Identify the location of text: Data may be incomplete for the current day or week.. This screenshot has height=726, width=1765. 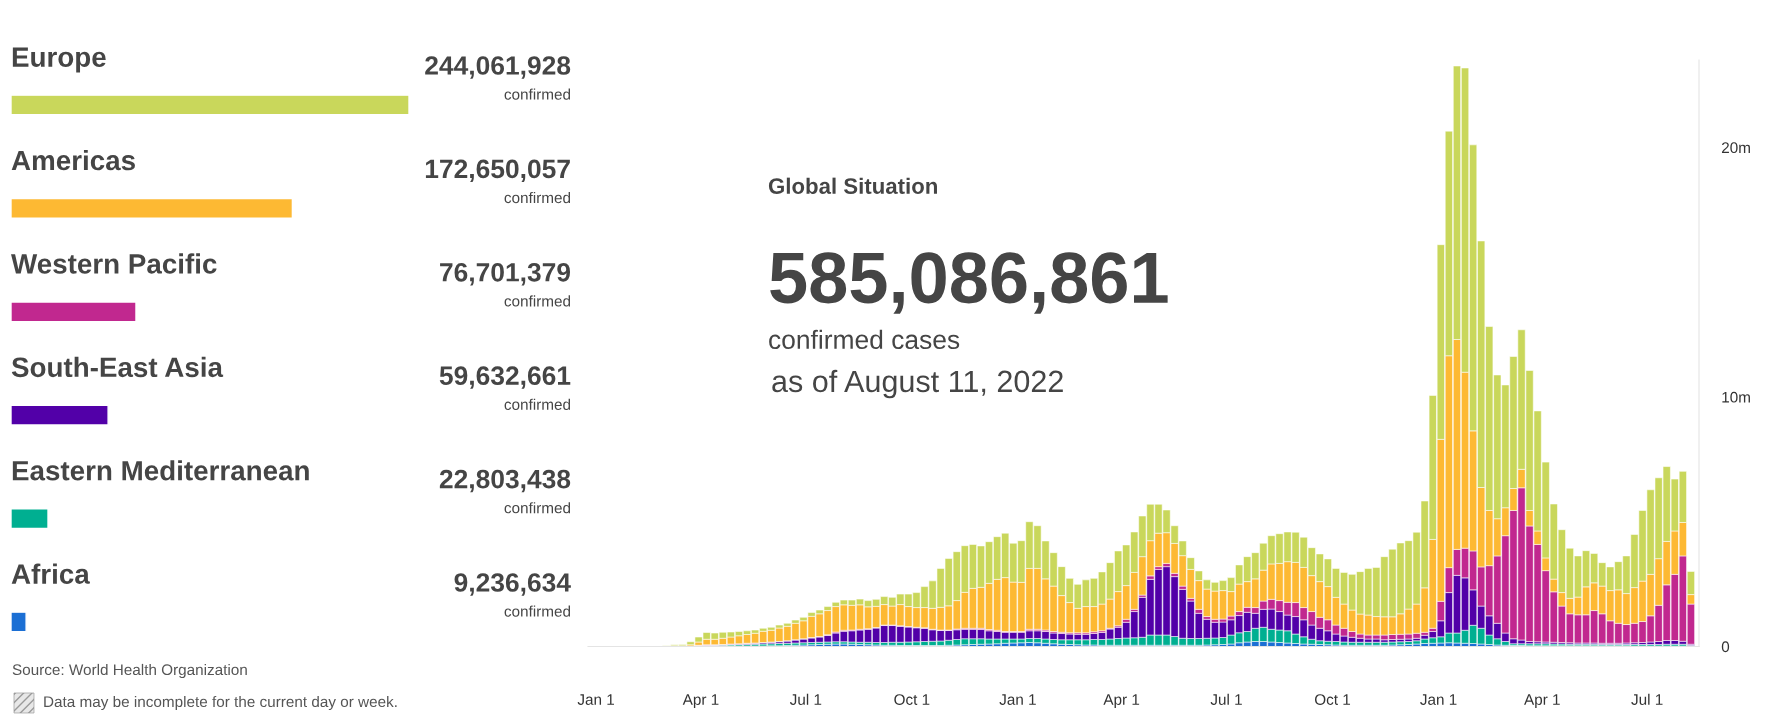
(220, 703).